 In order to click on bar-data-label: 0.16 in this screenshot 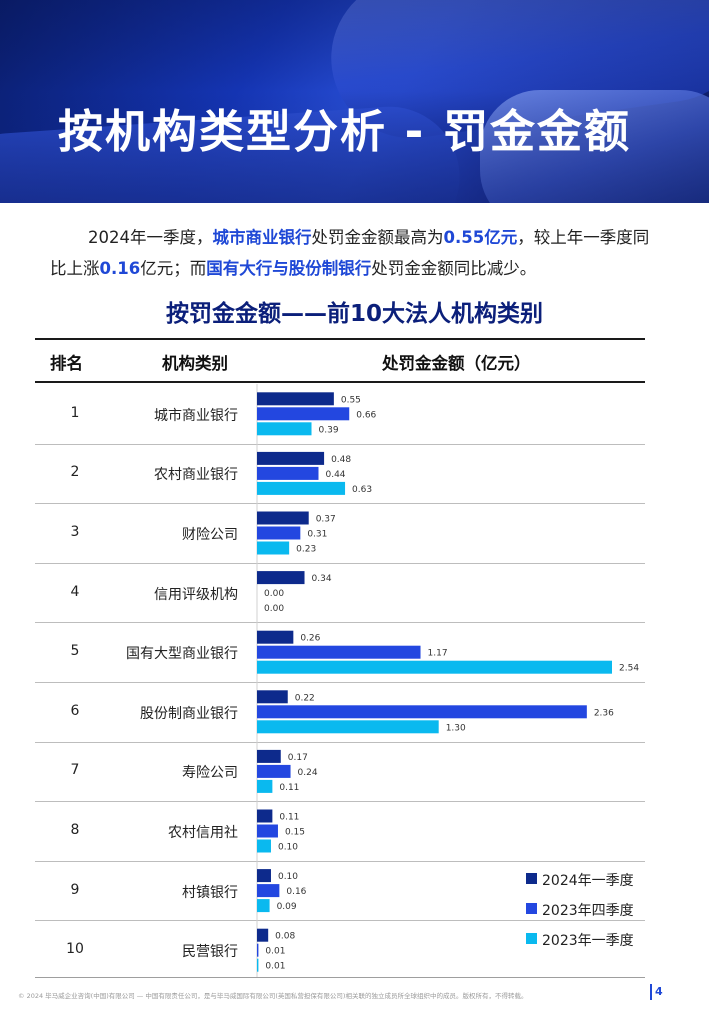, I will do `click(296, 892)`.